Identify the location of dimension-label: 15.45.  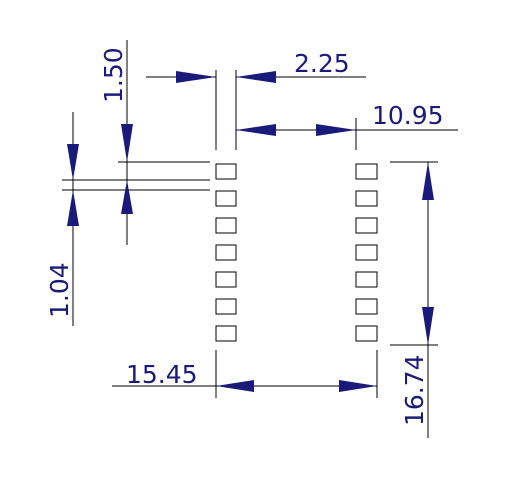
(162, 374).